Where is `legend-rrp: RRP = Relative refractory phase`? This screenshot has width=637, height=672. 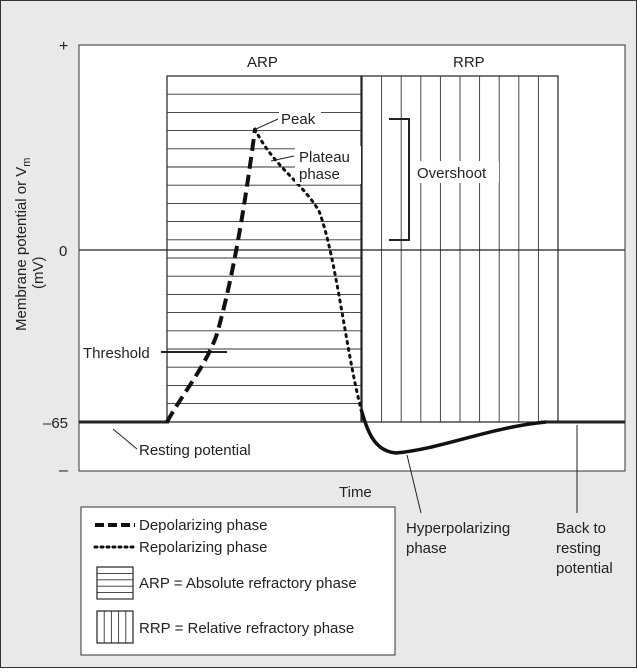 legend-rrp: RRP = Relative refractory phase is located at coordinates (246, 628).